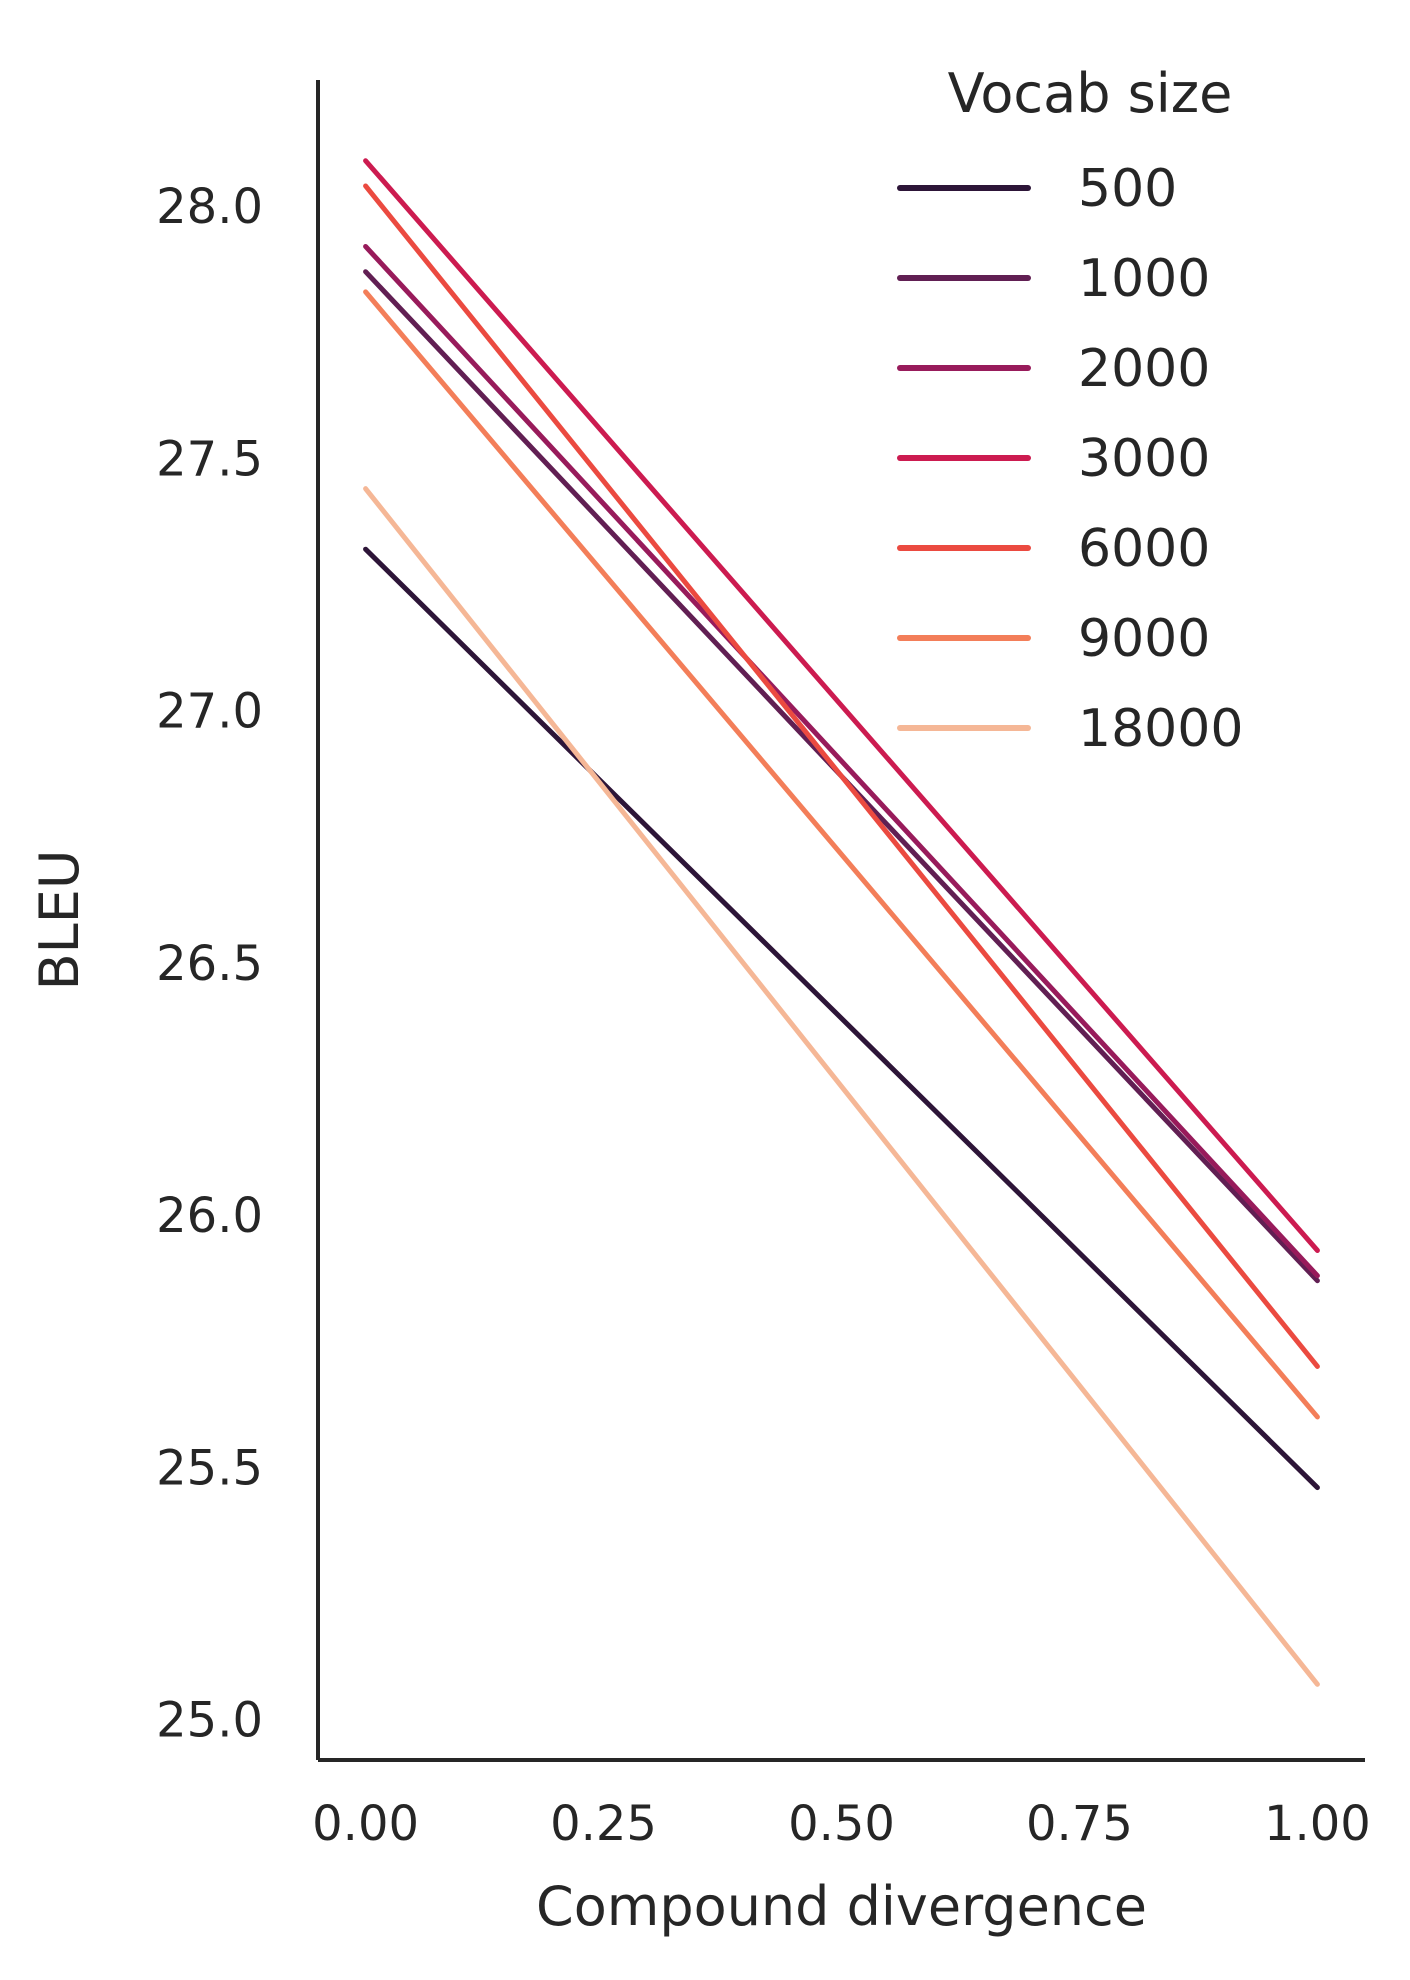  What do you see at coordinates (1127, 189) in the screenshot?
I see `legend-label-500: 500` at bounding box center [1127, 189].